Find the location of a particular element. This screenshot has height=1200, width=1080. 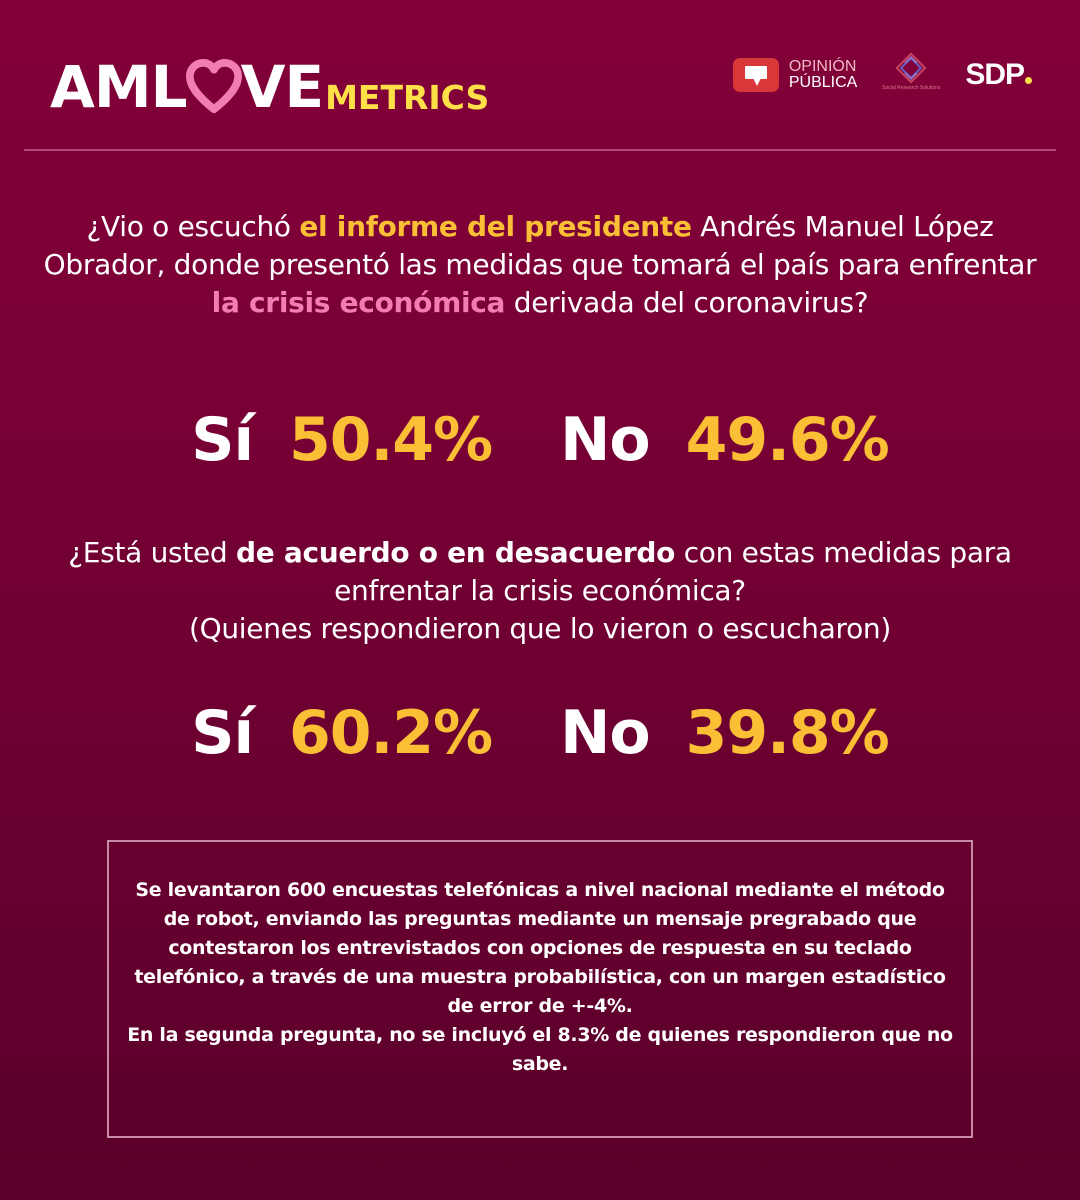

q2-yes-value: 60.2% is located at coordinates (391, 733).